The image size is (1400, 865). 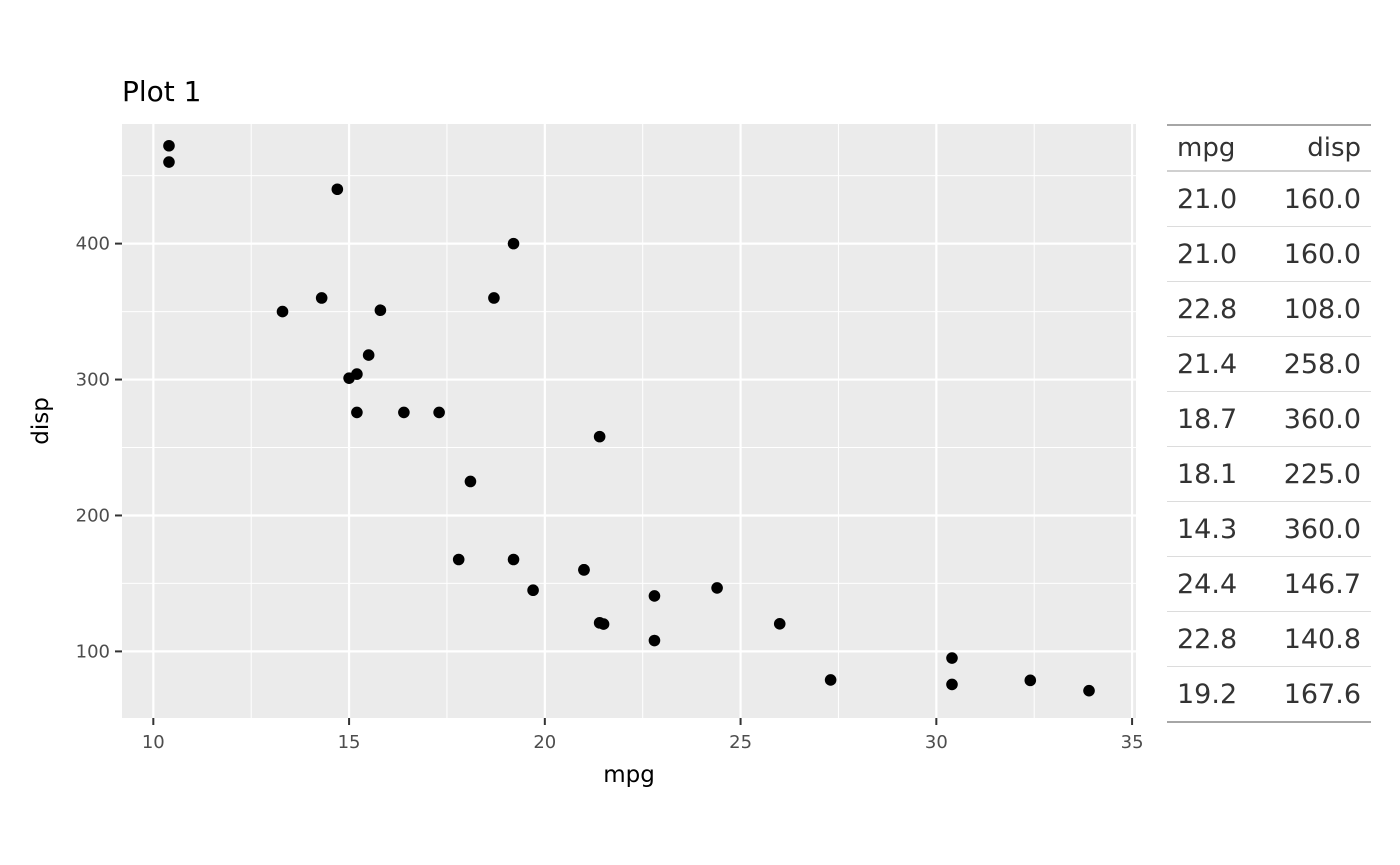 I want to click on cell-mpg: 24.4, so click(x=1213, y=584).